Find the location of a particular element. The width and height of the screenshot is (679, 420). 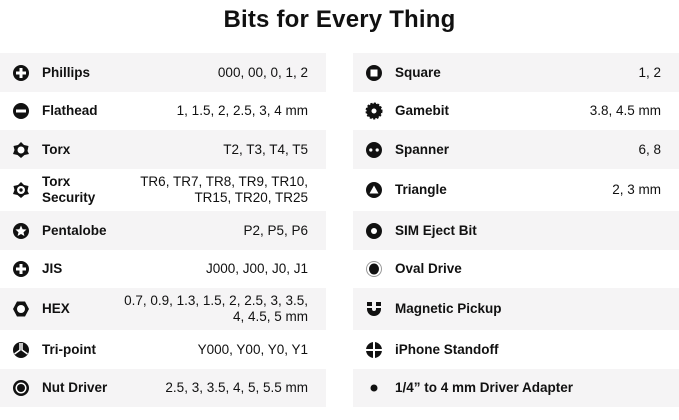

bit-row: Flathead 1, 1.5, 2, 2.5, 3, 4 mm is located at coordinates (163, 111).